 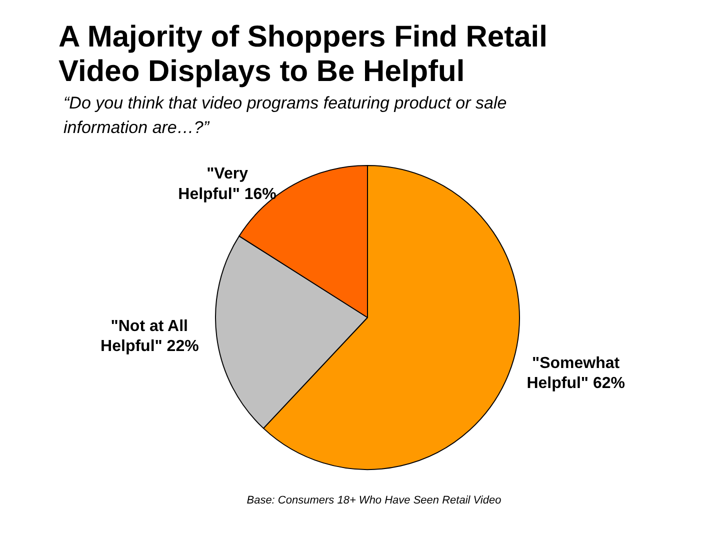 I want to click on chart-title: A Majority of Shoppers Find Retail Video Displays to Be Helpful, so click(x=303, y=54).